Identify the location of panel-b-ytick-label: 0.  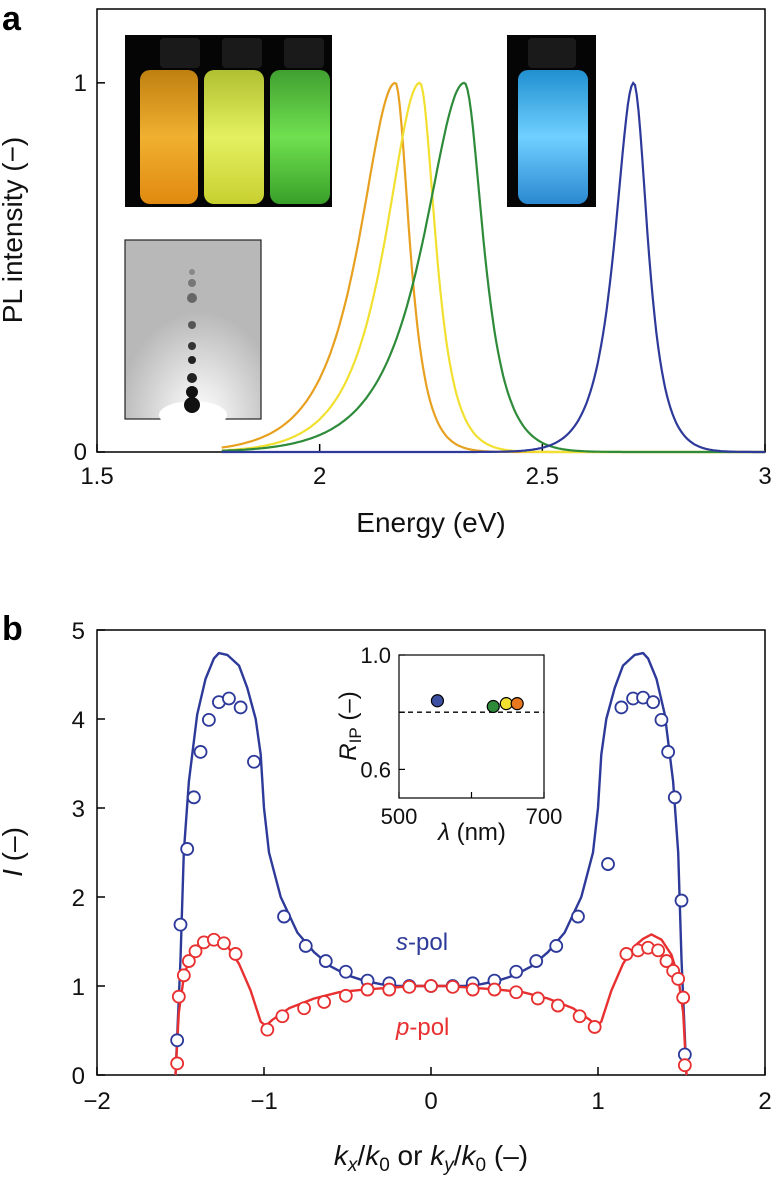
(78, 1076).